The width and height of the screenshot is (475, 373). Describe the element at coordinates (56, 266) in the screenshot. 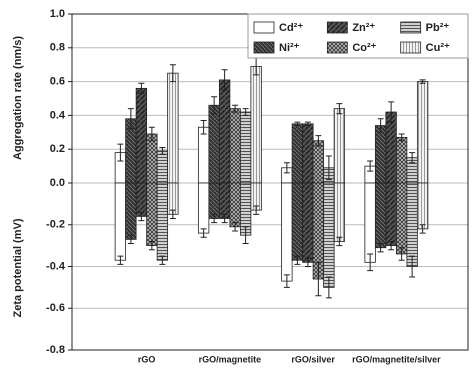

I see `y-tick-label: -0.4` at that location.